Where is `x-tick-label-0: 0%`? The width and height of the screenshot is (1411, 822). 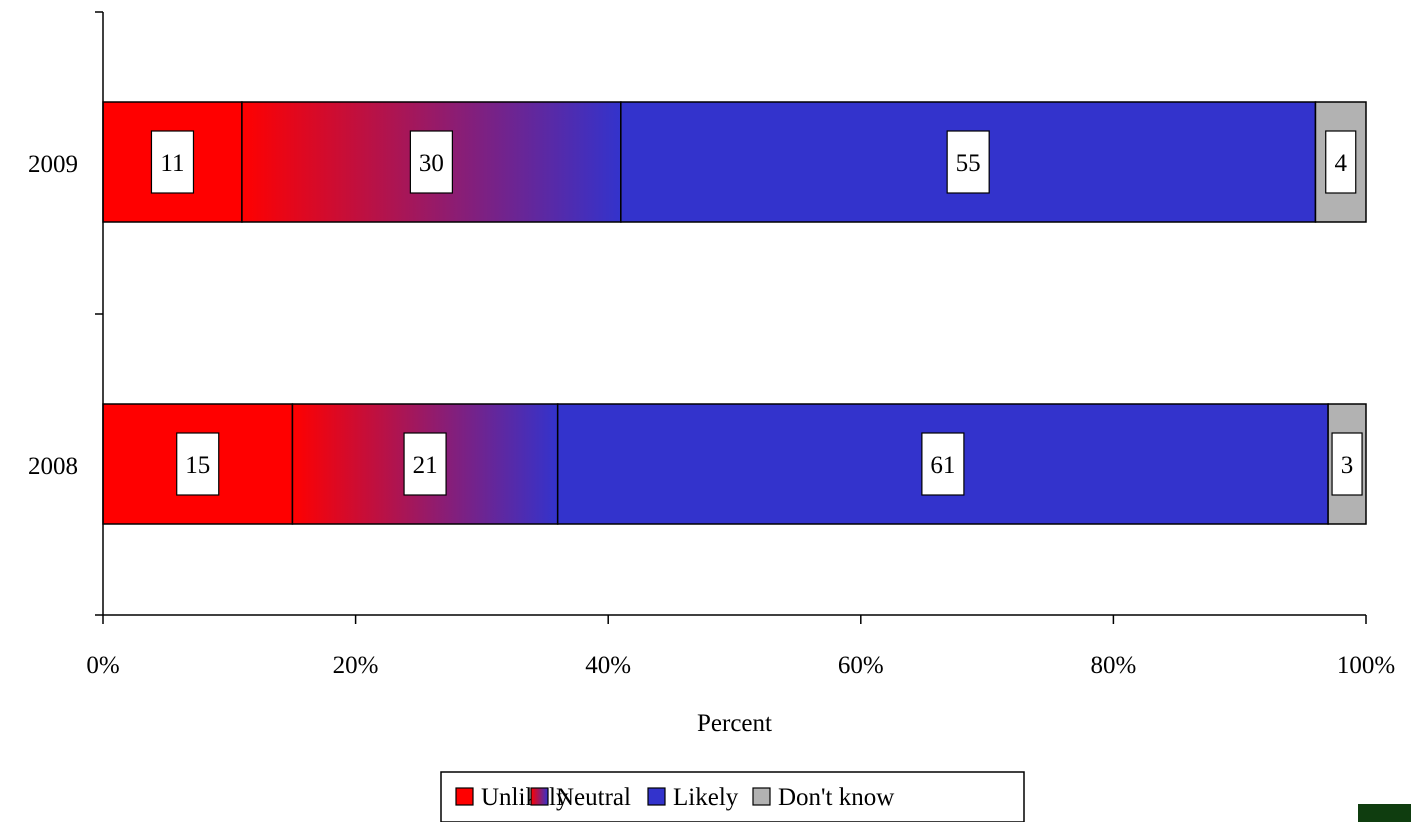
x-tick-label-0: 0% is located at coordinates (102, 665).